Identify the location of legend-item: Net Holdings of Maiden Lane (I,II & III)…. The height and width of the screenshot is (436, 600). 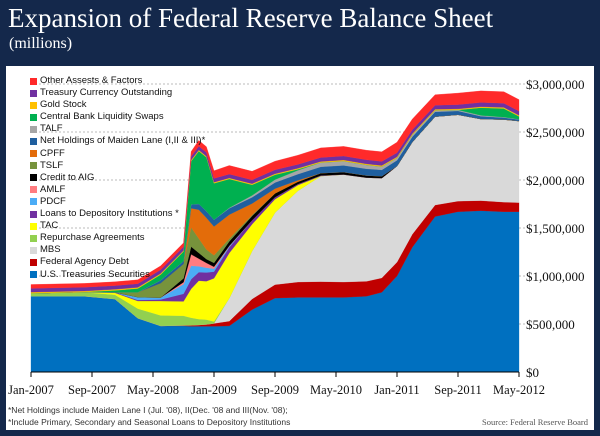
(117, 141).